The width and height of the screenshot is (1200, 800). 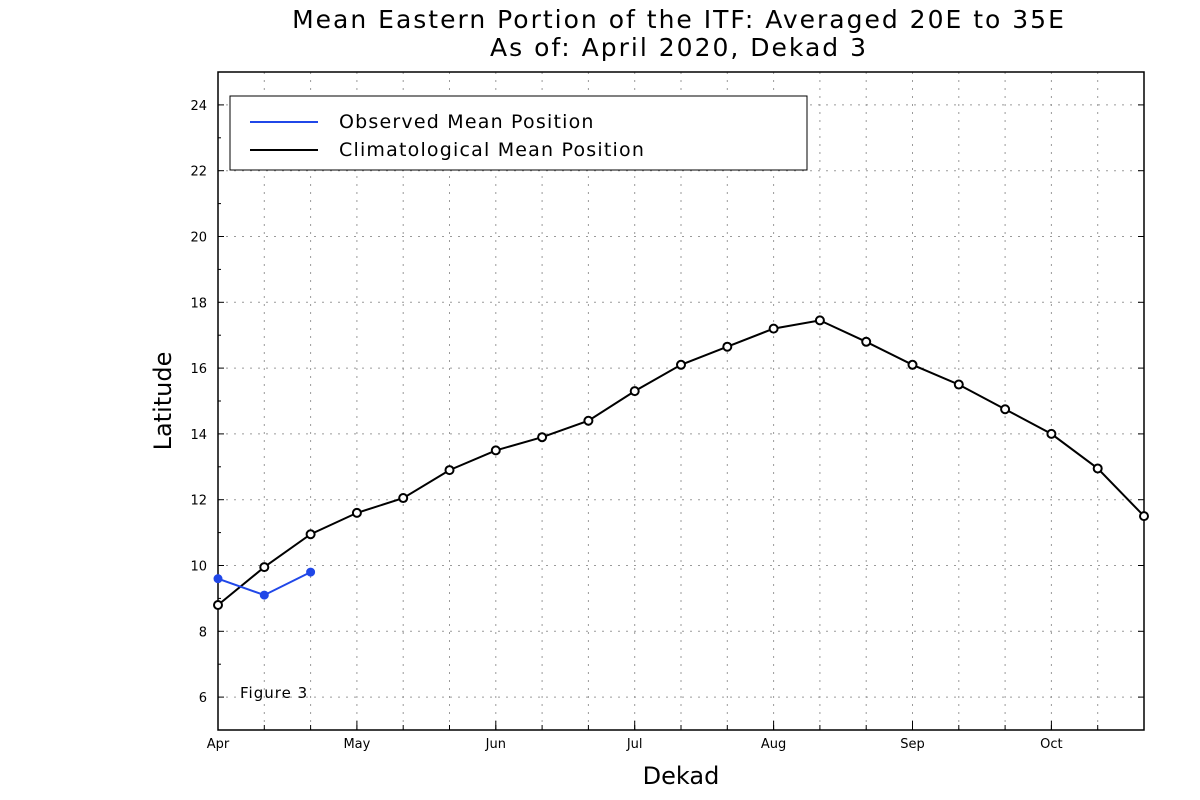 I want to click on x-tick-label: Oct, so click(x=1051, y=744).